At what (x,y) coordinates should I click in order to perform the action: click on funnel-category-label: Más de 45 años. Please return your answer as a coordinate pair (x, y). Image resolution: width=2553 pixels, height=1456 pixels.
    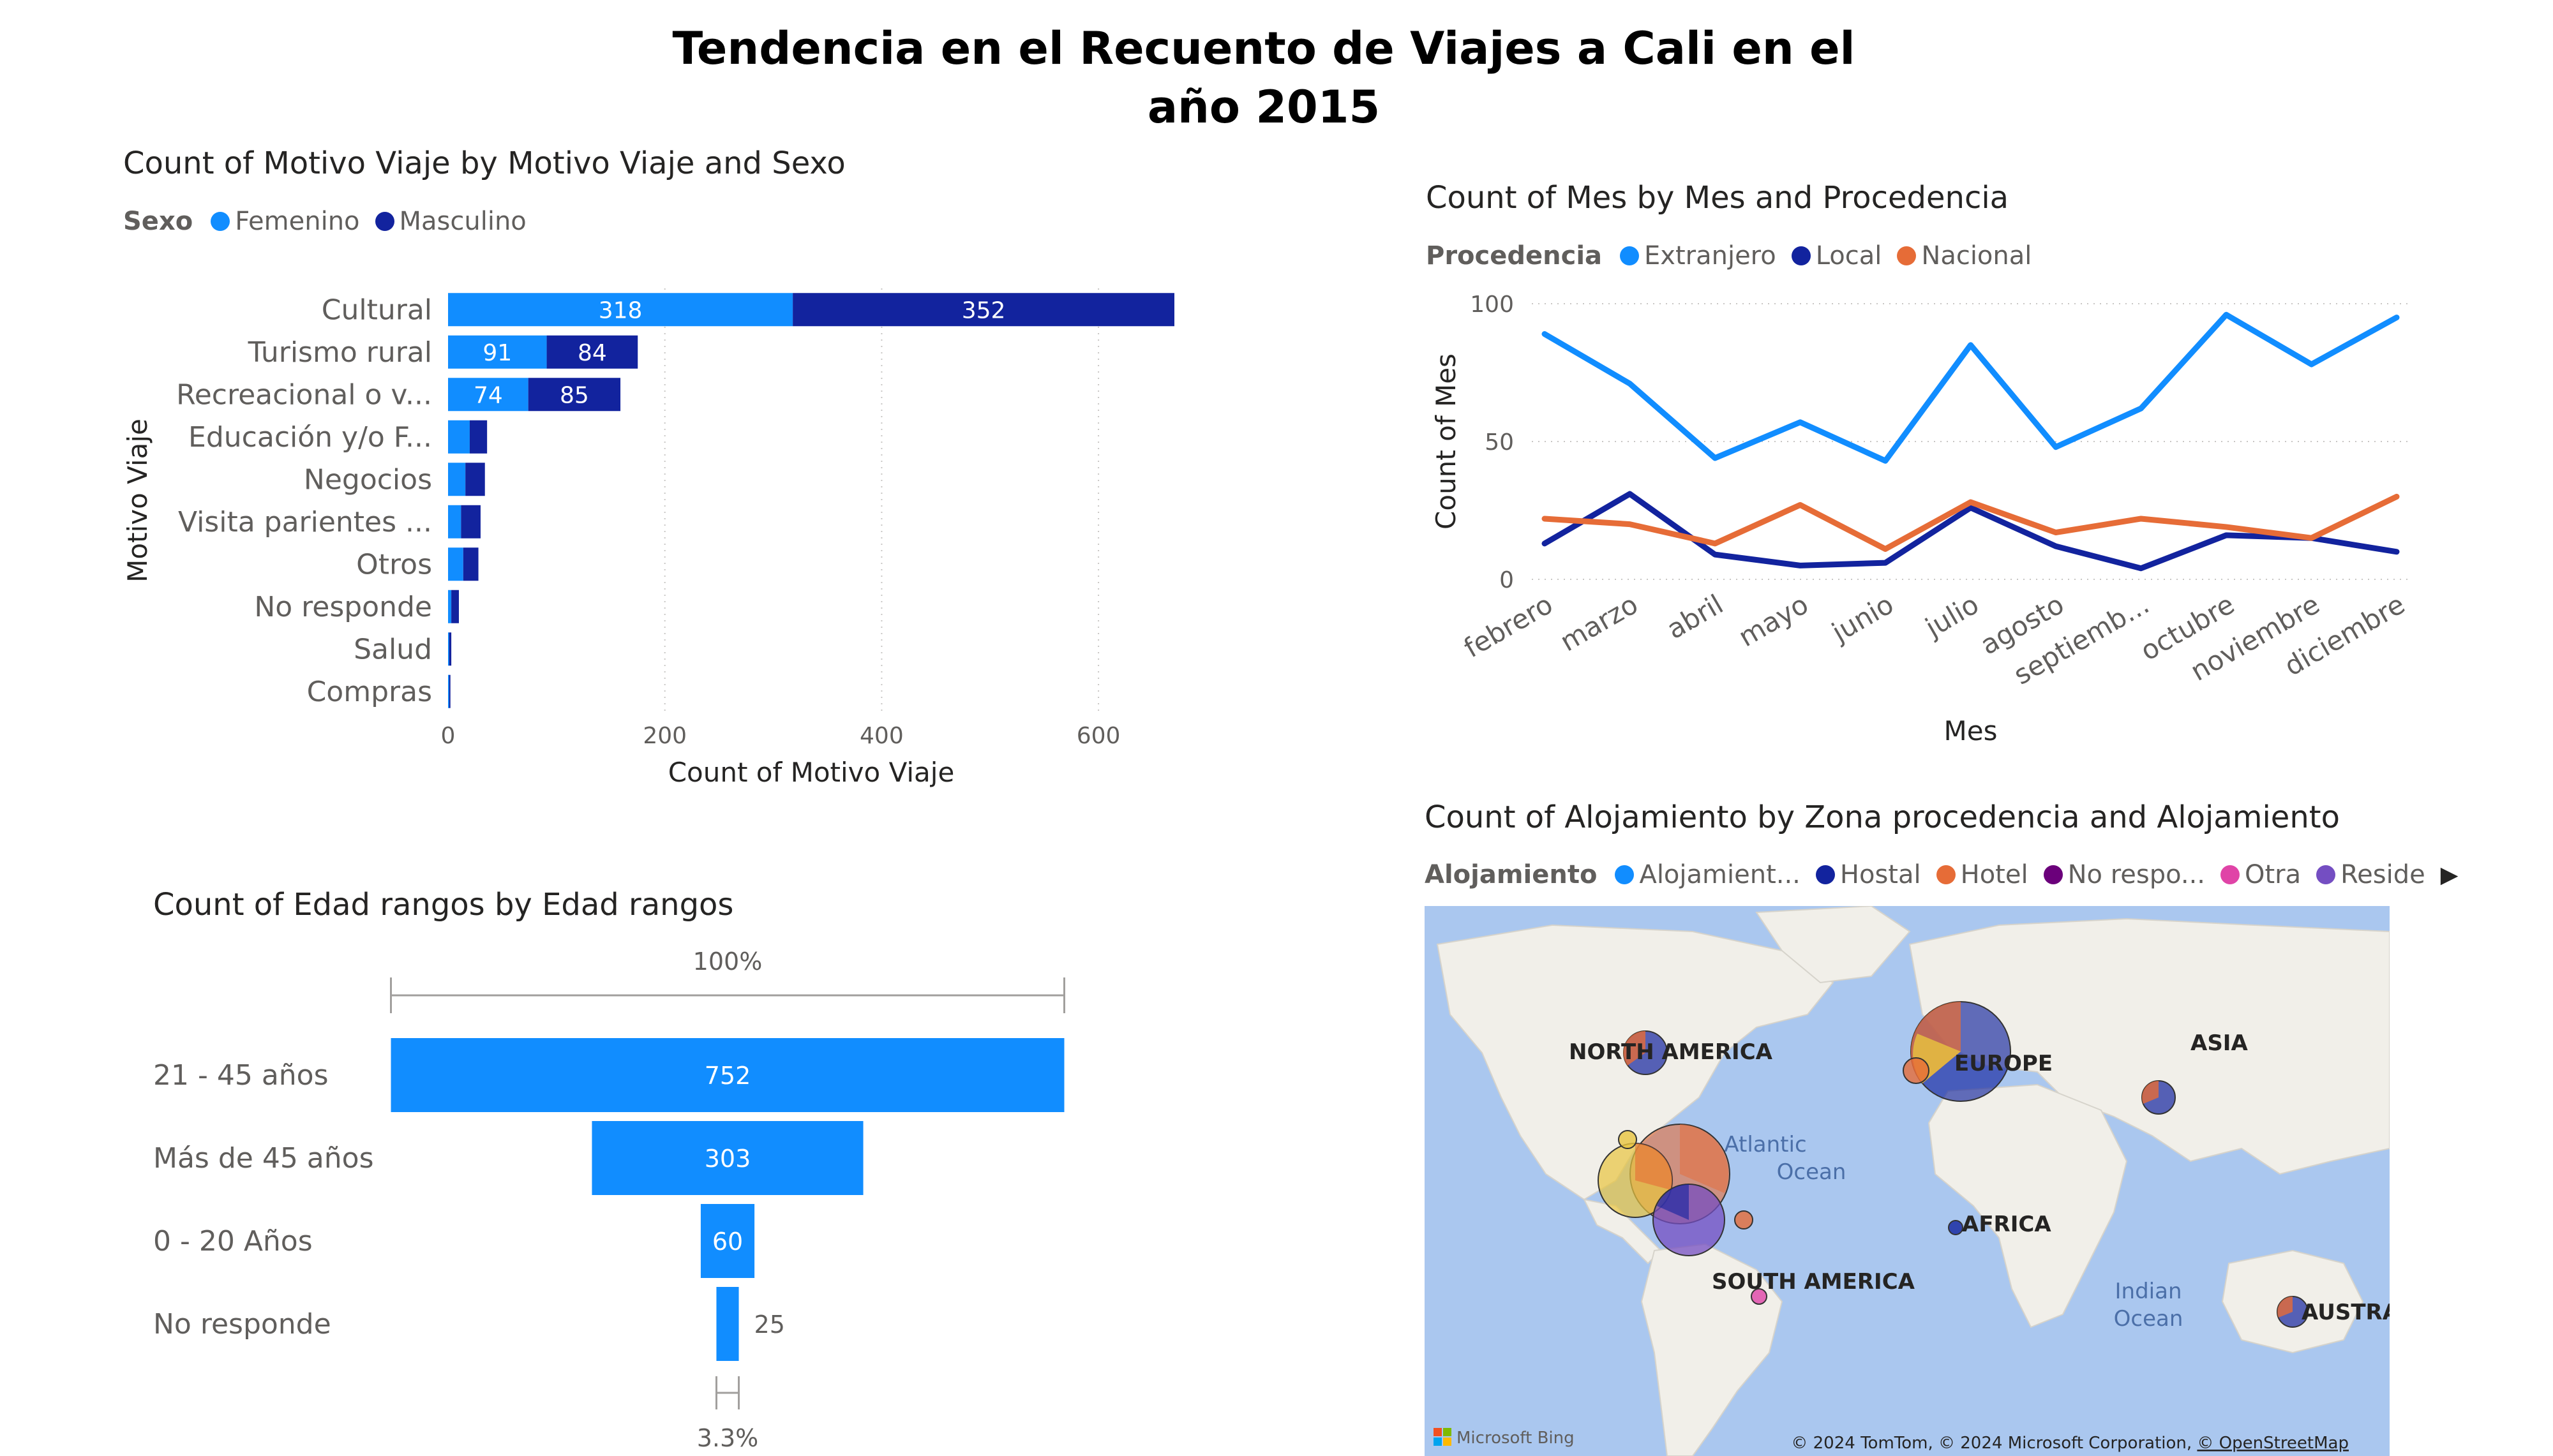
    Looking at the image, I should click on (263, 1158).